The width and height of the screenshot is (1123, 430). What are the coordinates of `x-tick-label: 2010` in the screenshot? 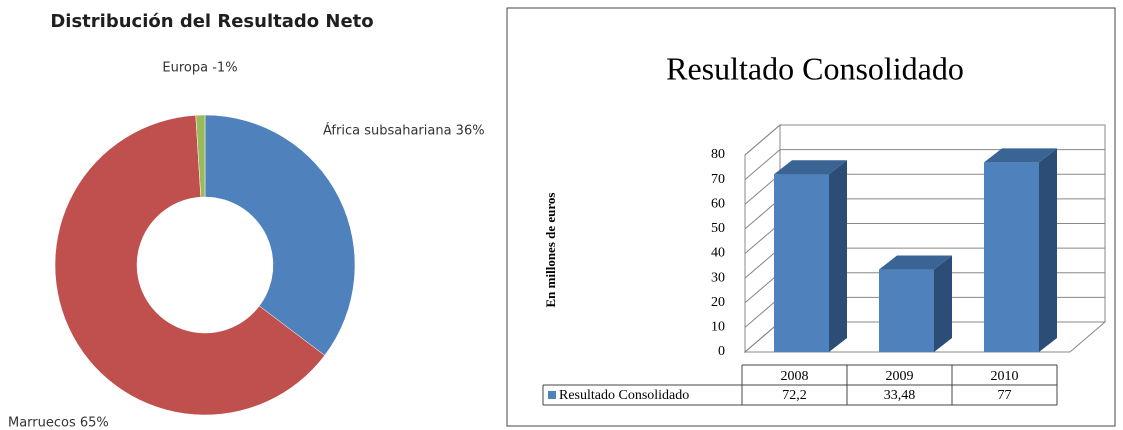 It's located at (1005, 376).